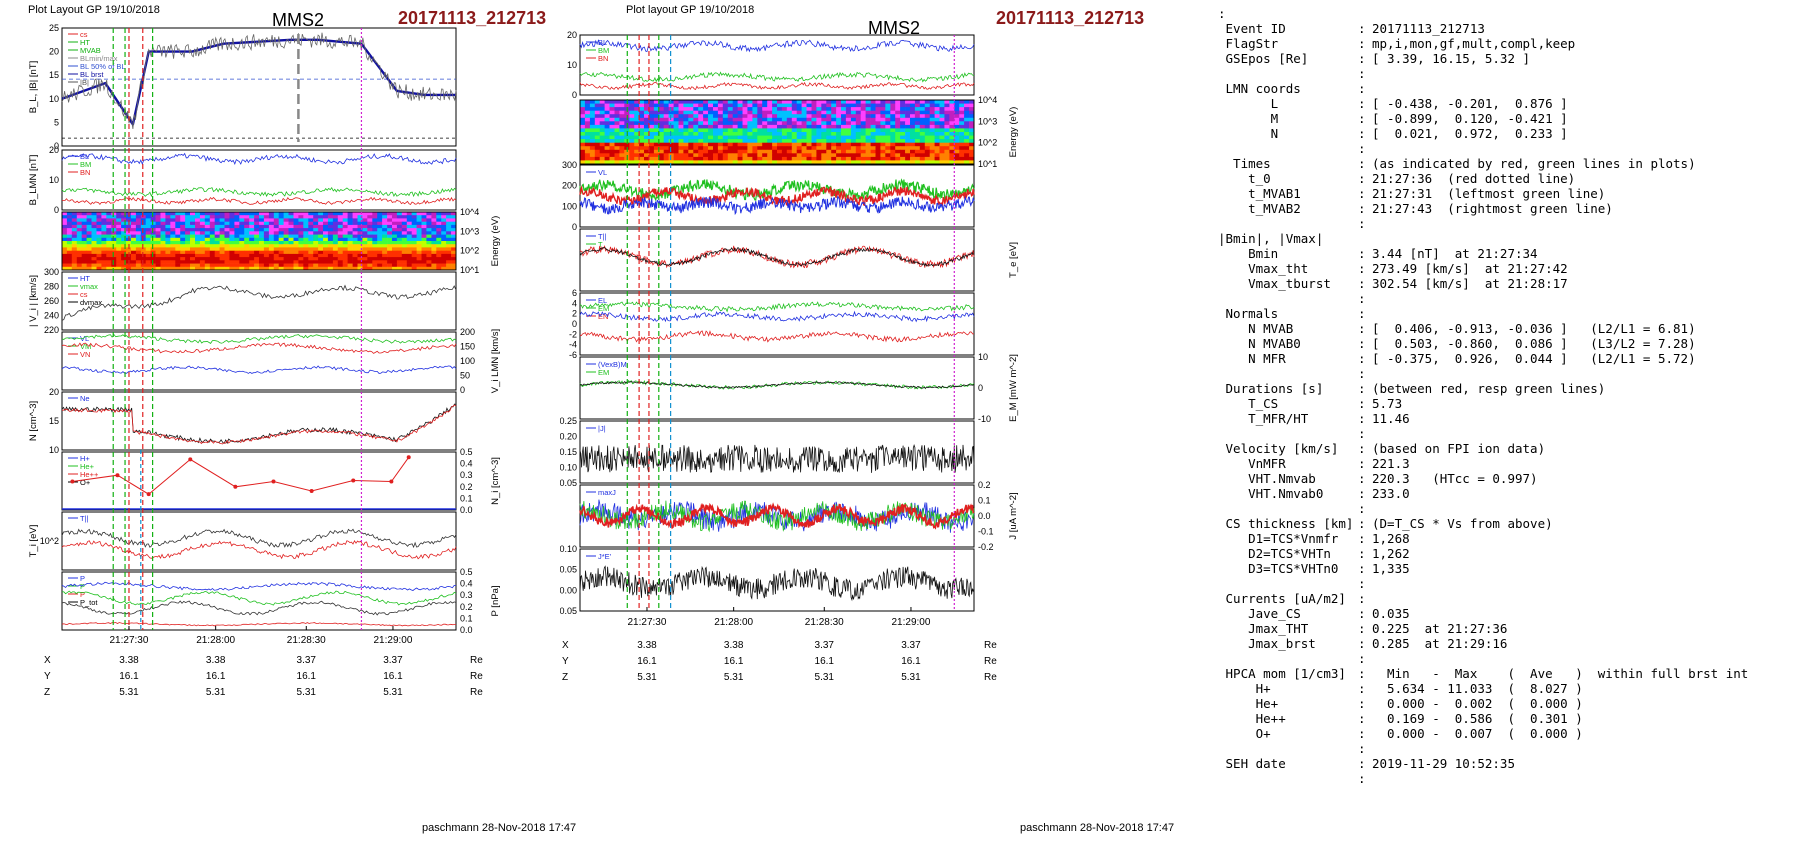 The image size is (1804, 841). Describe the element at coordinates (777, 580) in the screenshot. I see `middle-je-frame` at that location.